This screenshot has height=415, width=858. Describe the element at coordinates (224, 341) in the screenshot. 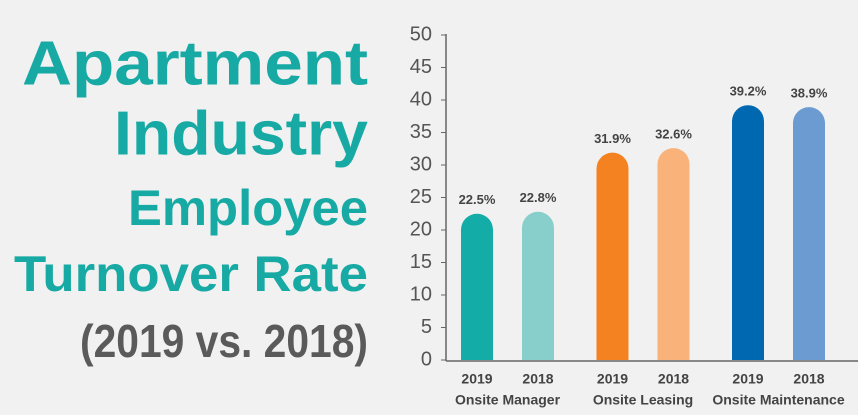

I see `subtitle: (2019 vs. 2018)` at that location.